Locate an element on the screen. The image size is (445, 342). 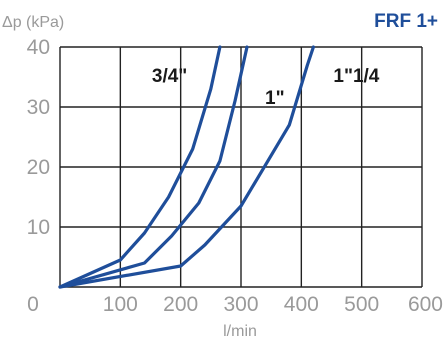
y-tick-label: 40 is located at coordinates (38, 47).